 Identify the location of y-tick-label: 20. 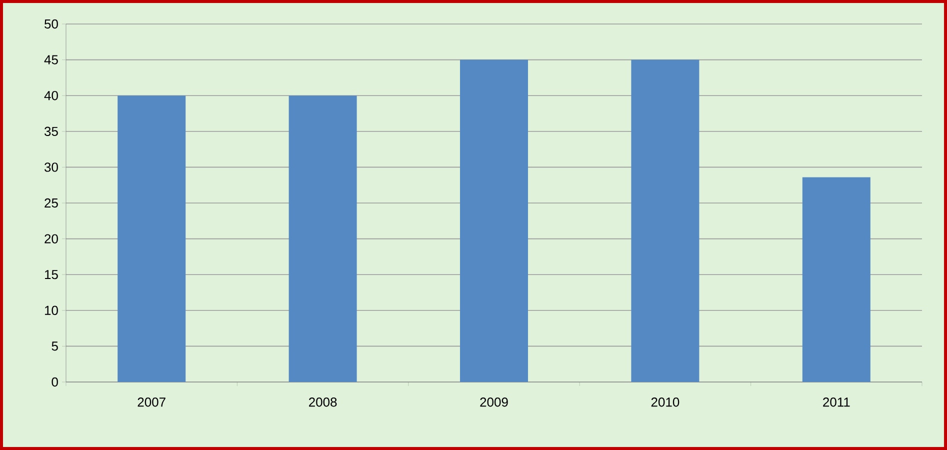
(51, 239).